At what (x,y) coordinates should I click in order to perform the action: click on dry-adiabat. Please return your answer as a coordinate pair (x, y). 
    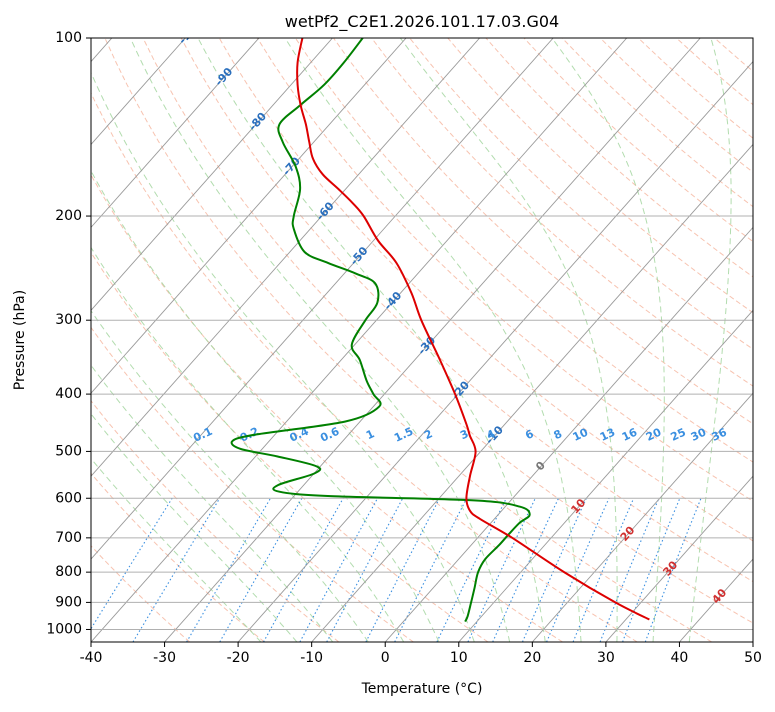
    Looking at the image, I should click on (764, 340).